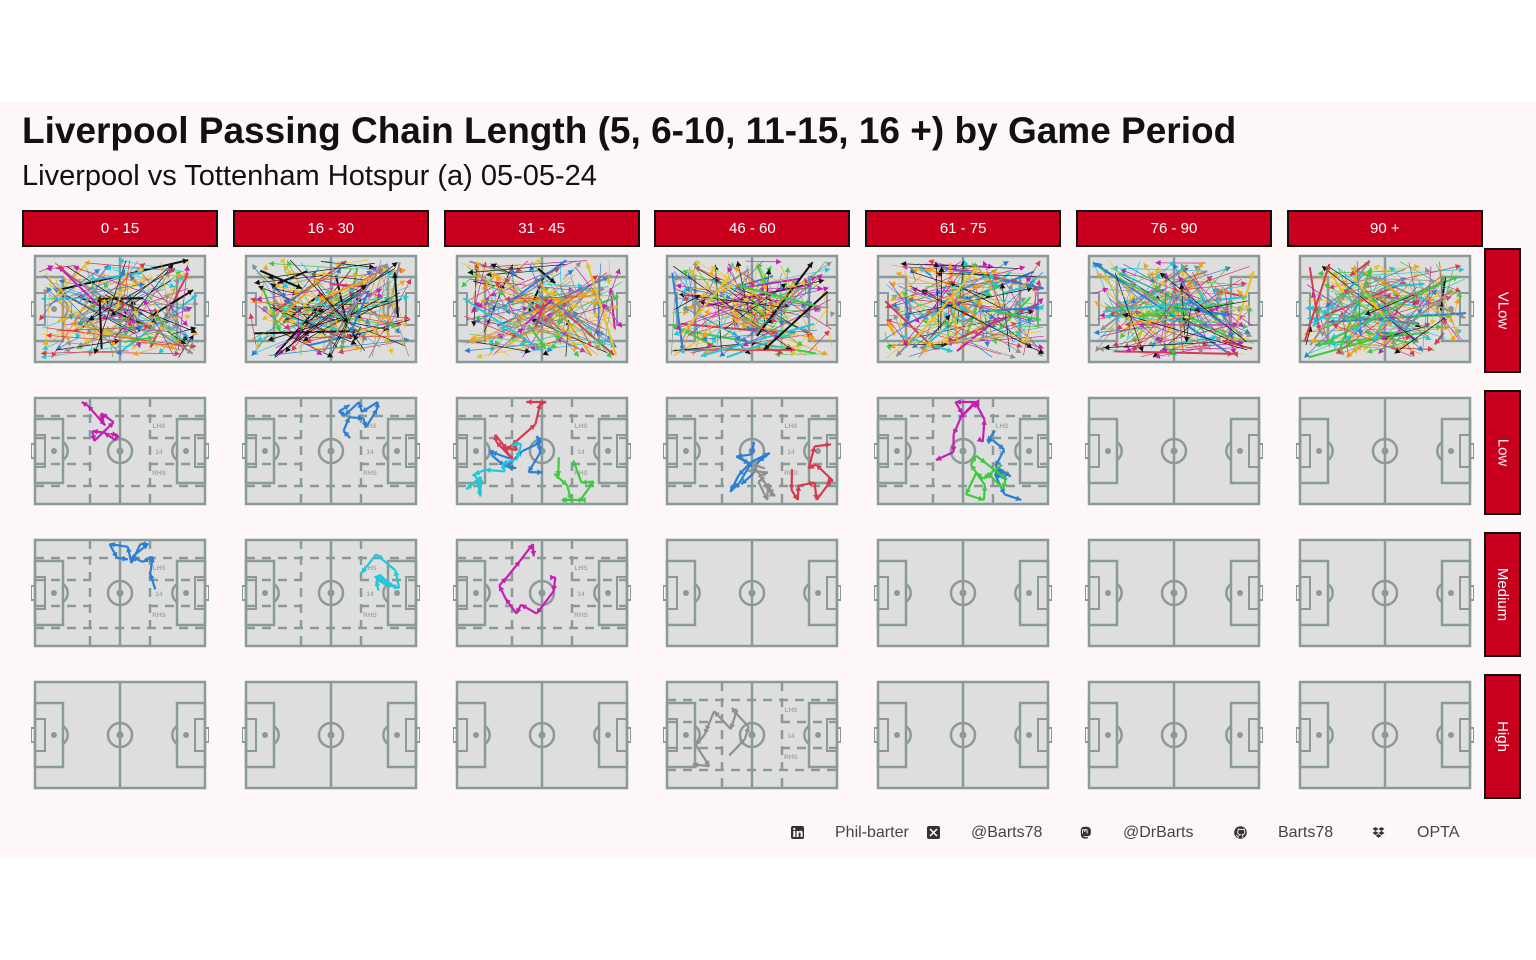 This screenshot has width=1536, height=960. I want to click on pitch-panel, so click(1384, 451).